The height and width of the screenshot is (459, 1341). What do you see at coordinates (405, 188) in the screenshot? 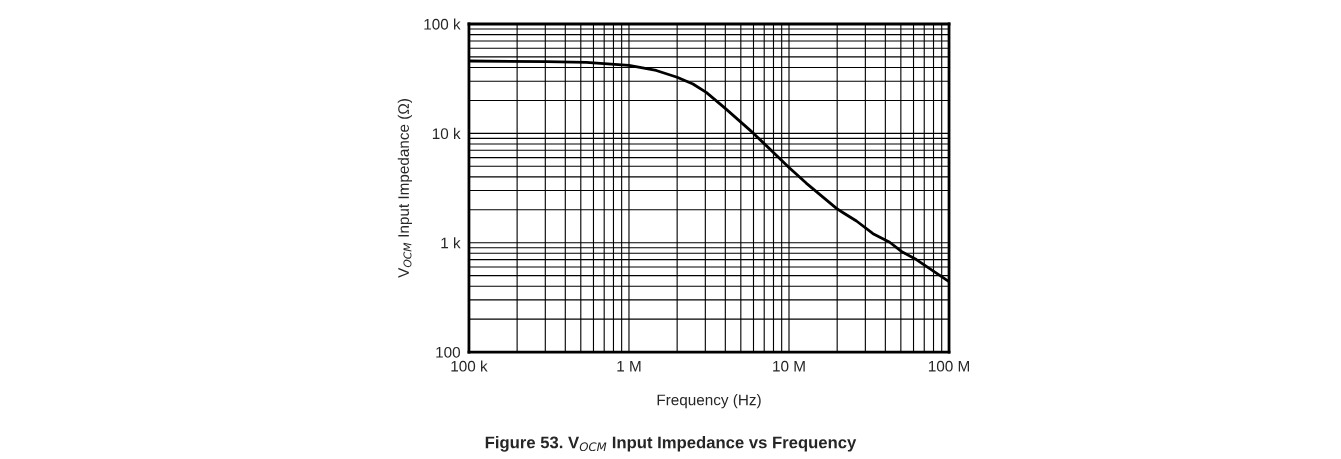
I see `y-axis-title: V$_{OCM}$ Input Impedance (Ω)` at bounding box center [405, 188].